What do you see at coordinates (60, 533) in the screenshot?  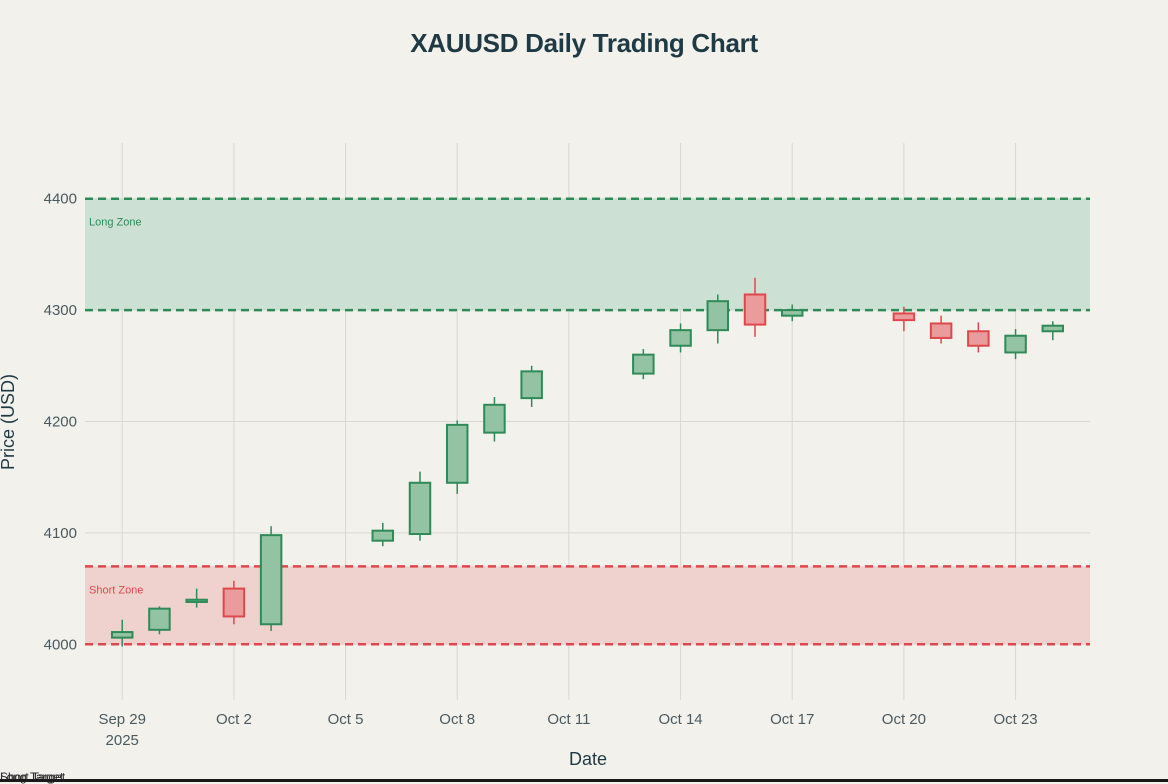 I see `y-tick-label: 4100` at bounding box center [60, 533].